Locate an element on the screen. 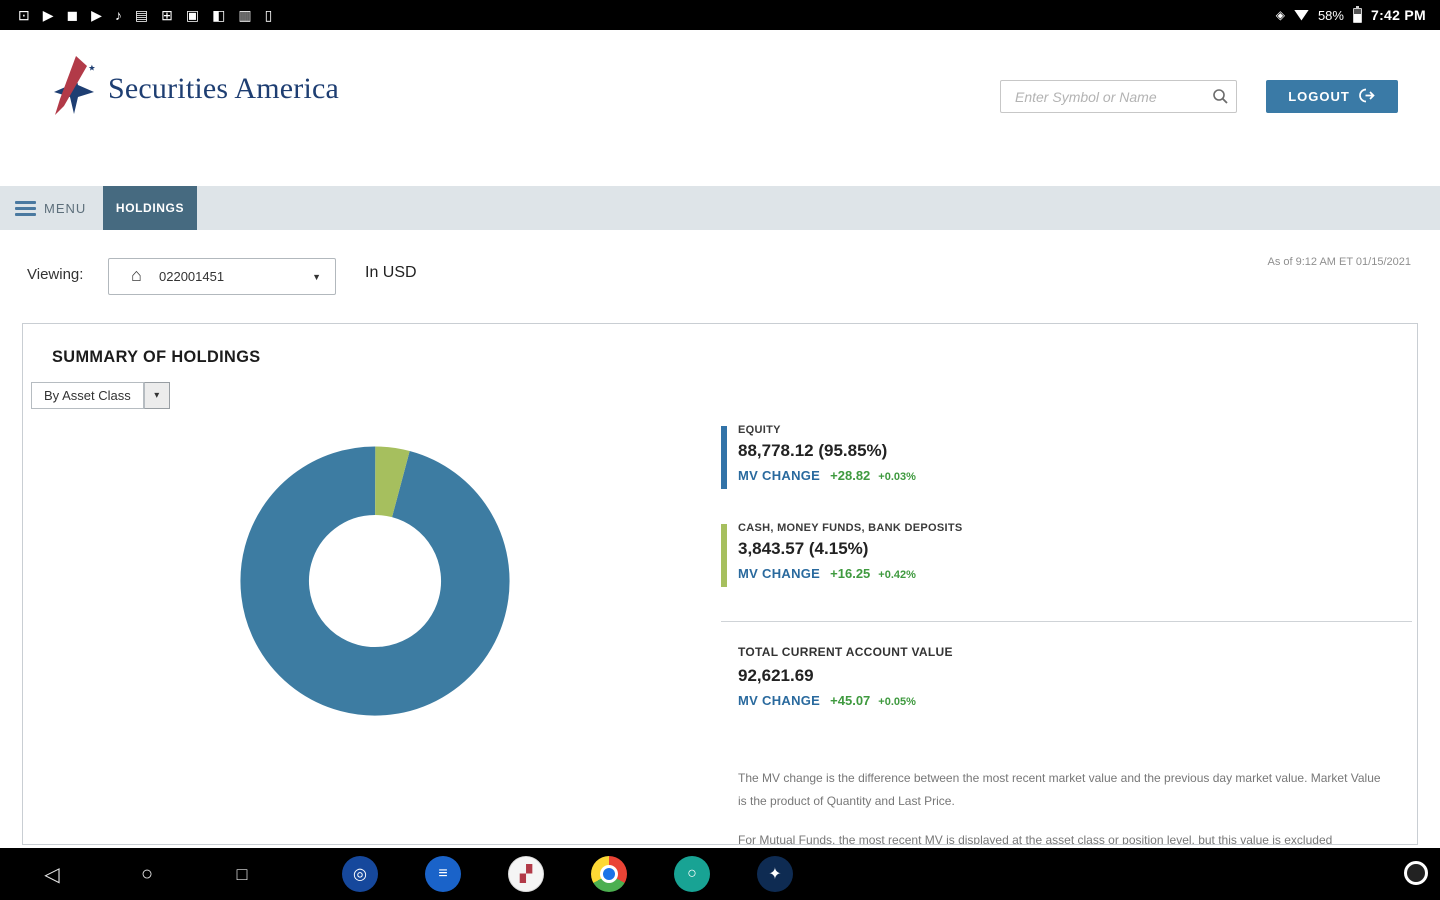 The width and height of the screenshot is (1440, 900). legend-amount: 88,778.12 (95.85%) is located at coordinates (813, 450).